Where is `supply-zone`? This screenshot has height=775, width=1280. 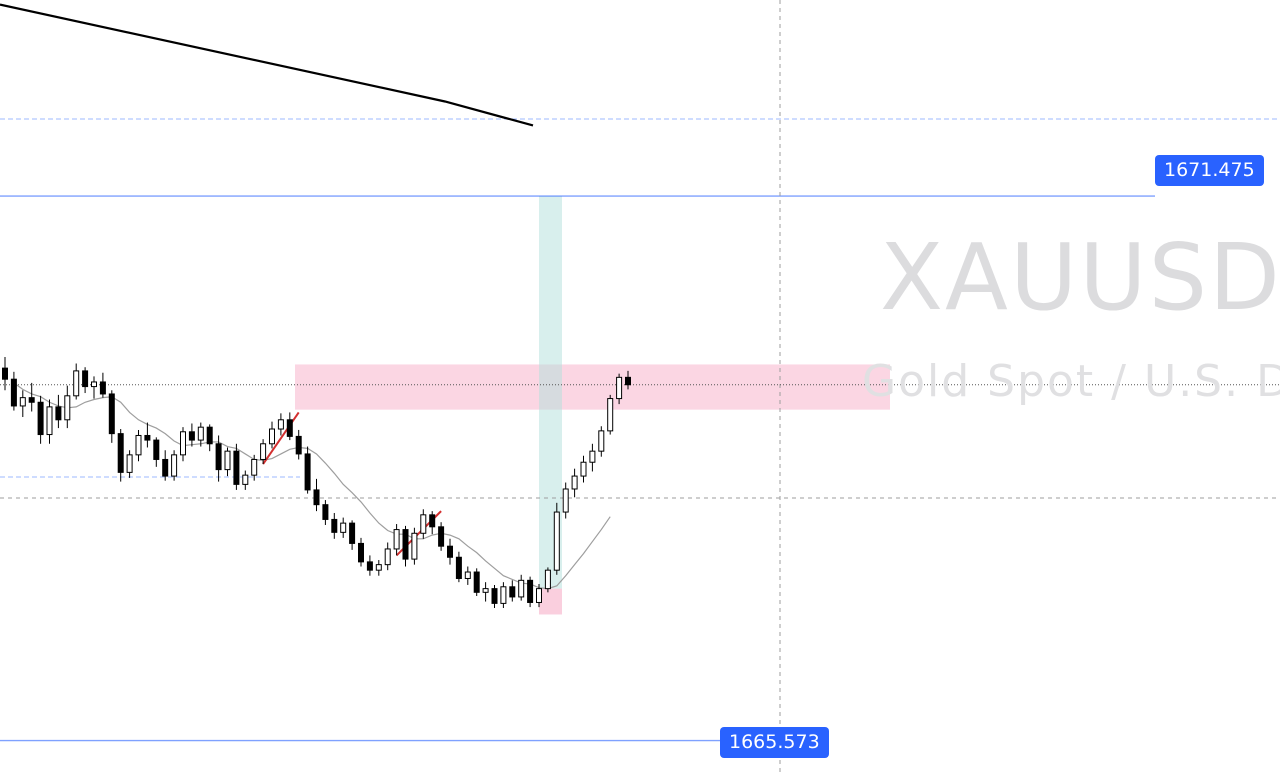 supply-zone is located at coordinates (592, 387).